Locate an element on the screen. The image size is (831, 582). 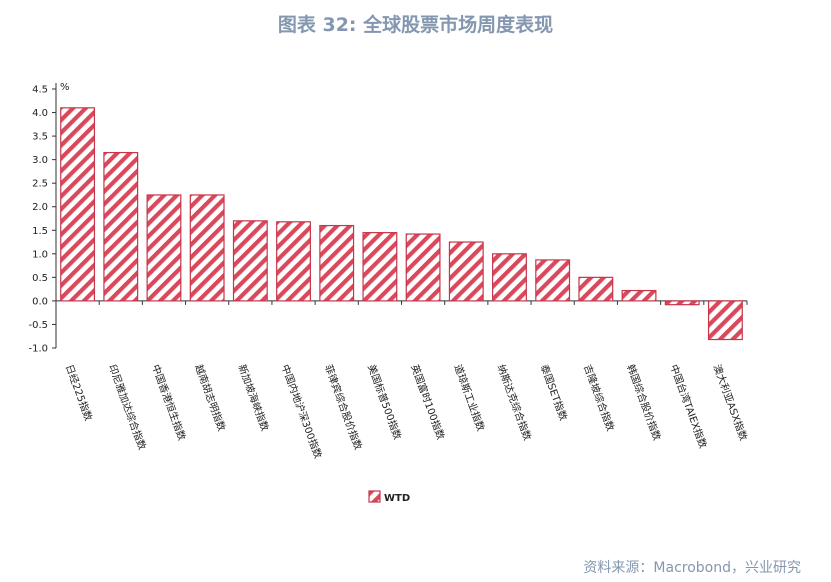
y-tick-label: -1.0 is located at coordinates (38, 349).